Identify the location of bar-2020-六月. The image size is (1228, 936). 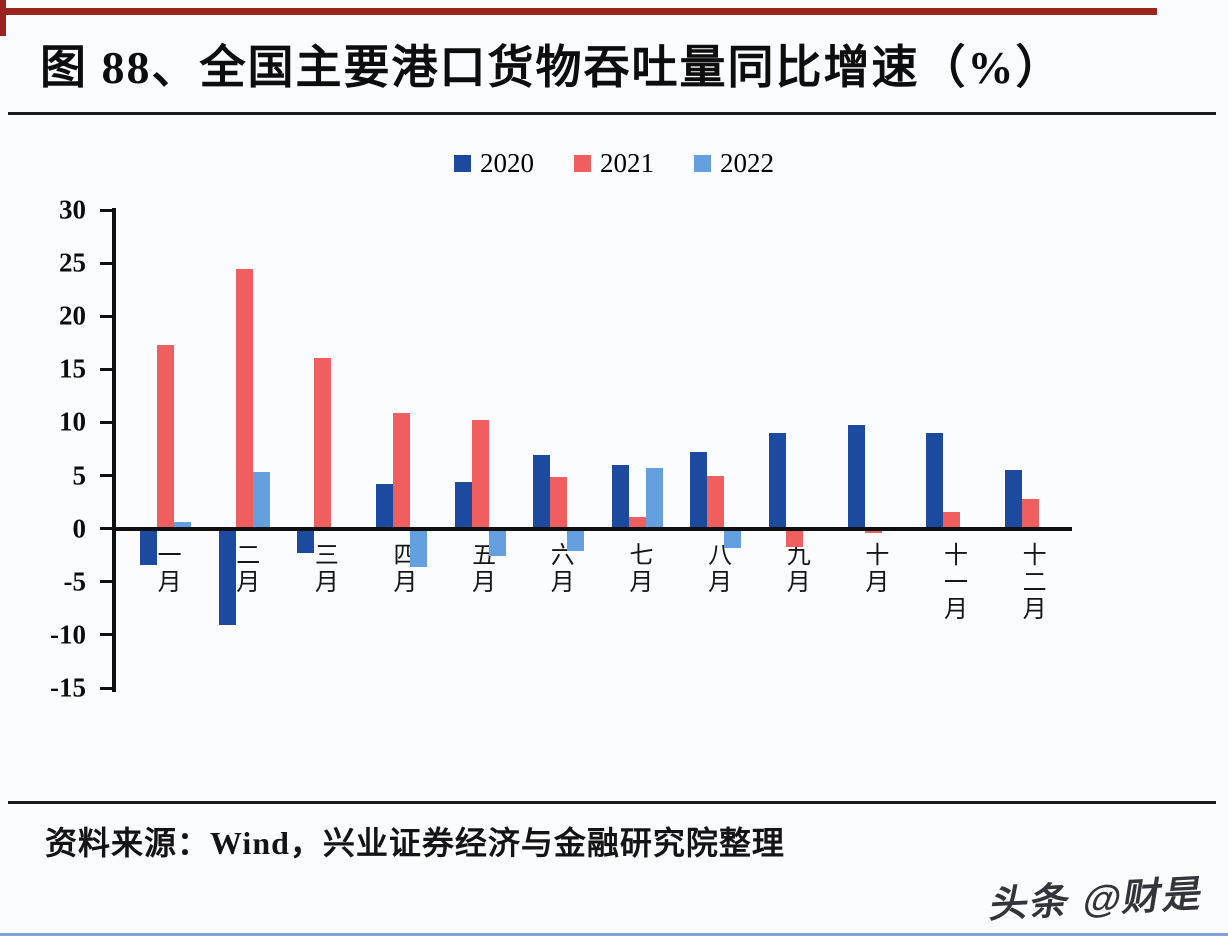
(542, 492).